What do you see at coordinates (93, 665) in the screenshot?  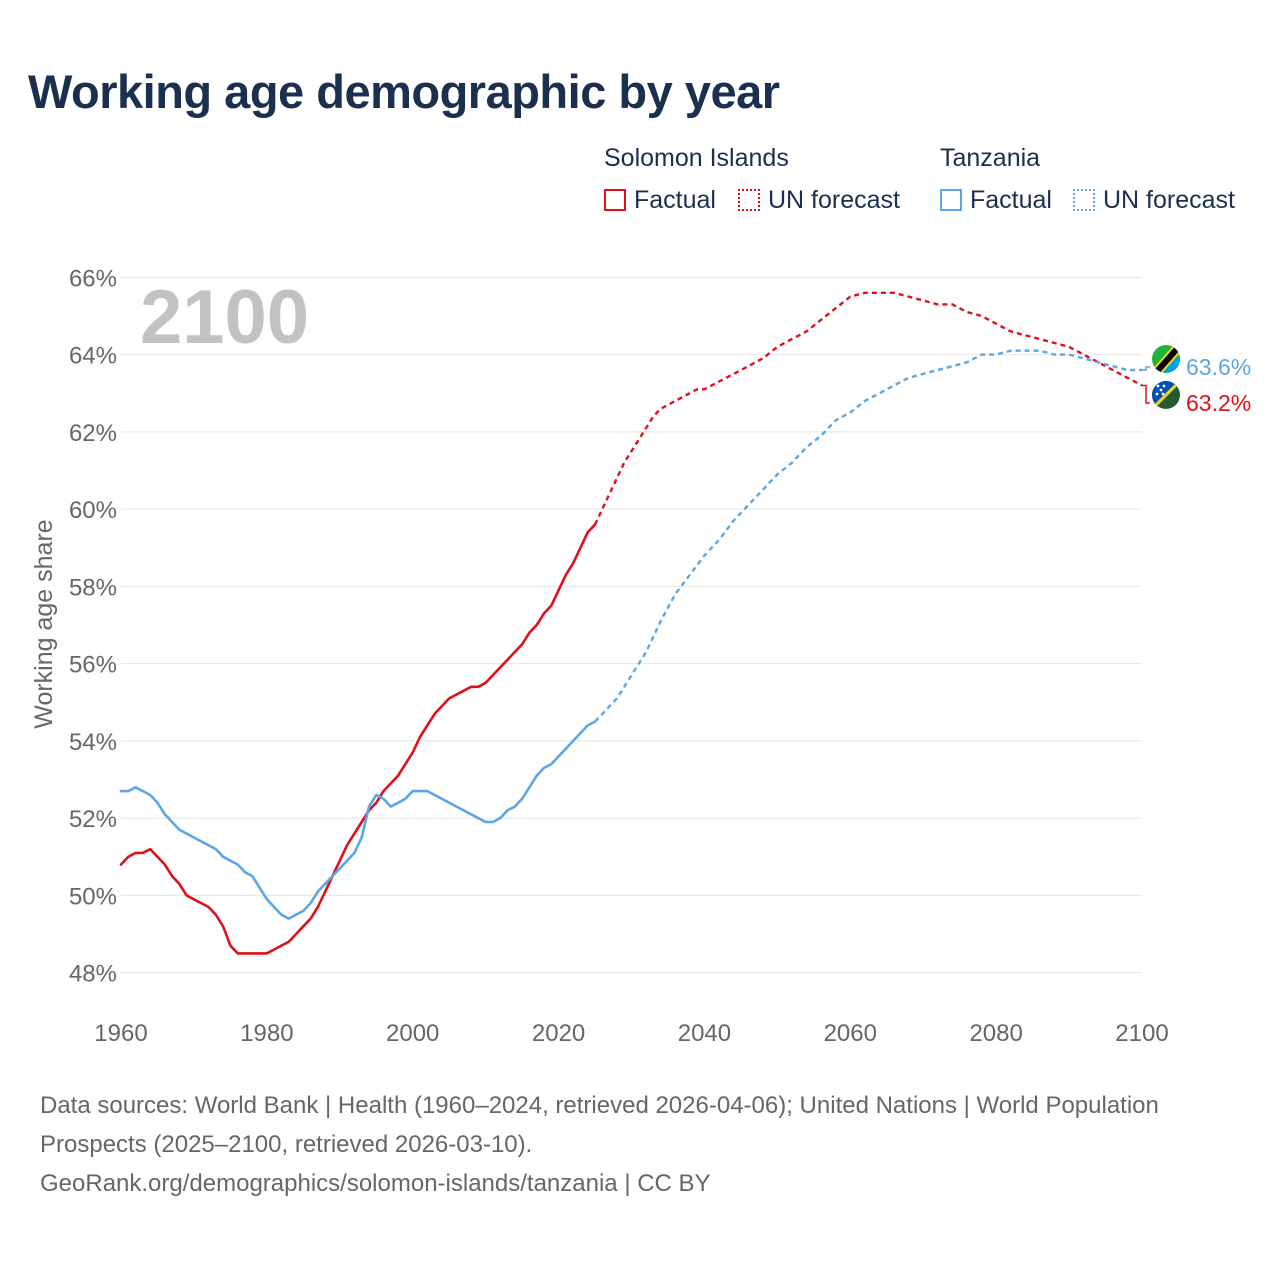 I see `y-tick-label: 56%` at bounding box center [93, 665].